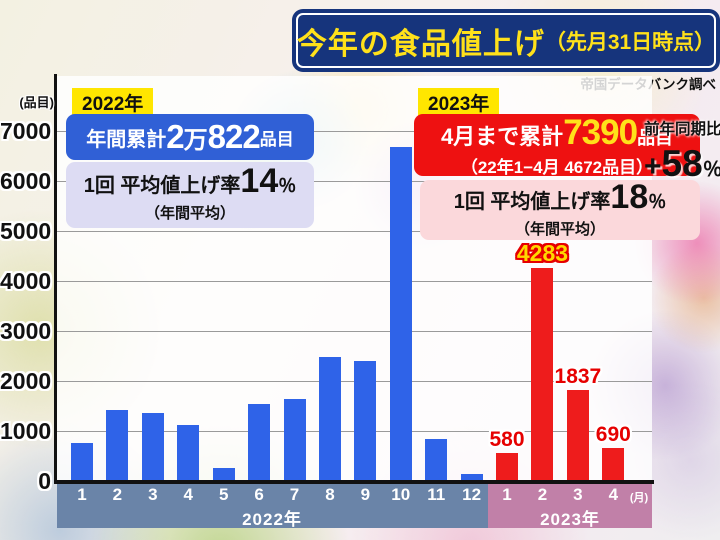 This screenshot has width=720, height=540. I want to click on month-label-2022-11: 11, so click(436, 494).